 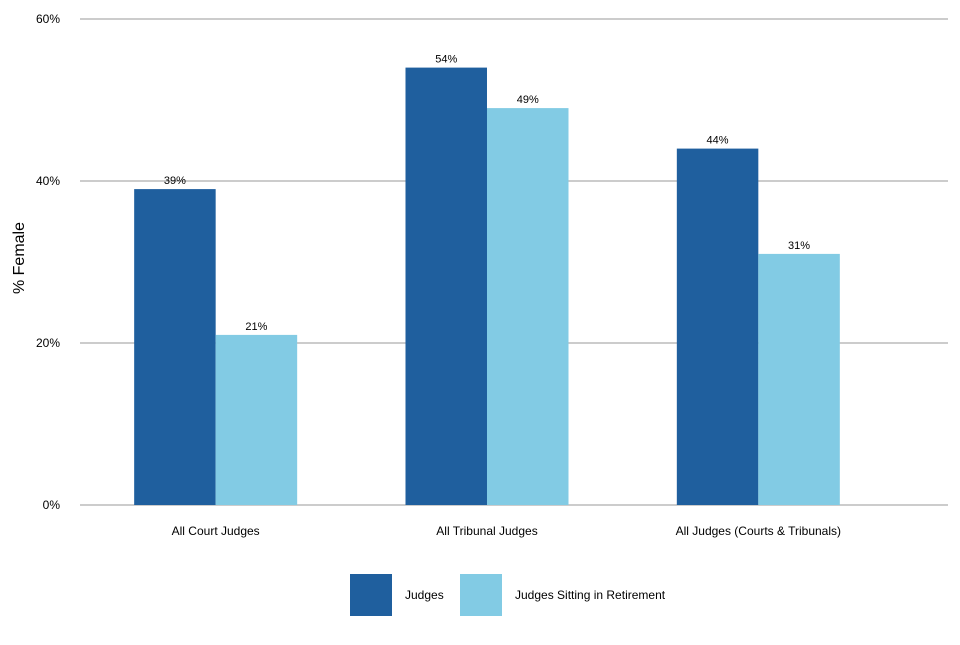 I want to click on x-category-label: All Tribunal Judges, so click(x=486, y=531).